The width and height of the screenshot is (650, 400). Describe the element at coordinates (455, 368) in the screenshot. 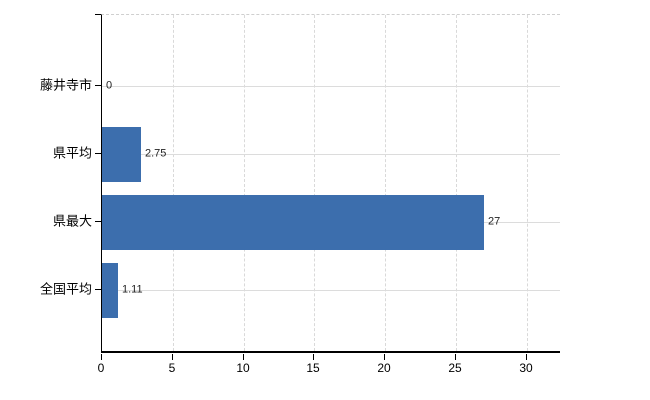

I see `x-axis-tick-label: 25` at that location.